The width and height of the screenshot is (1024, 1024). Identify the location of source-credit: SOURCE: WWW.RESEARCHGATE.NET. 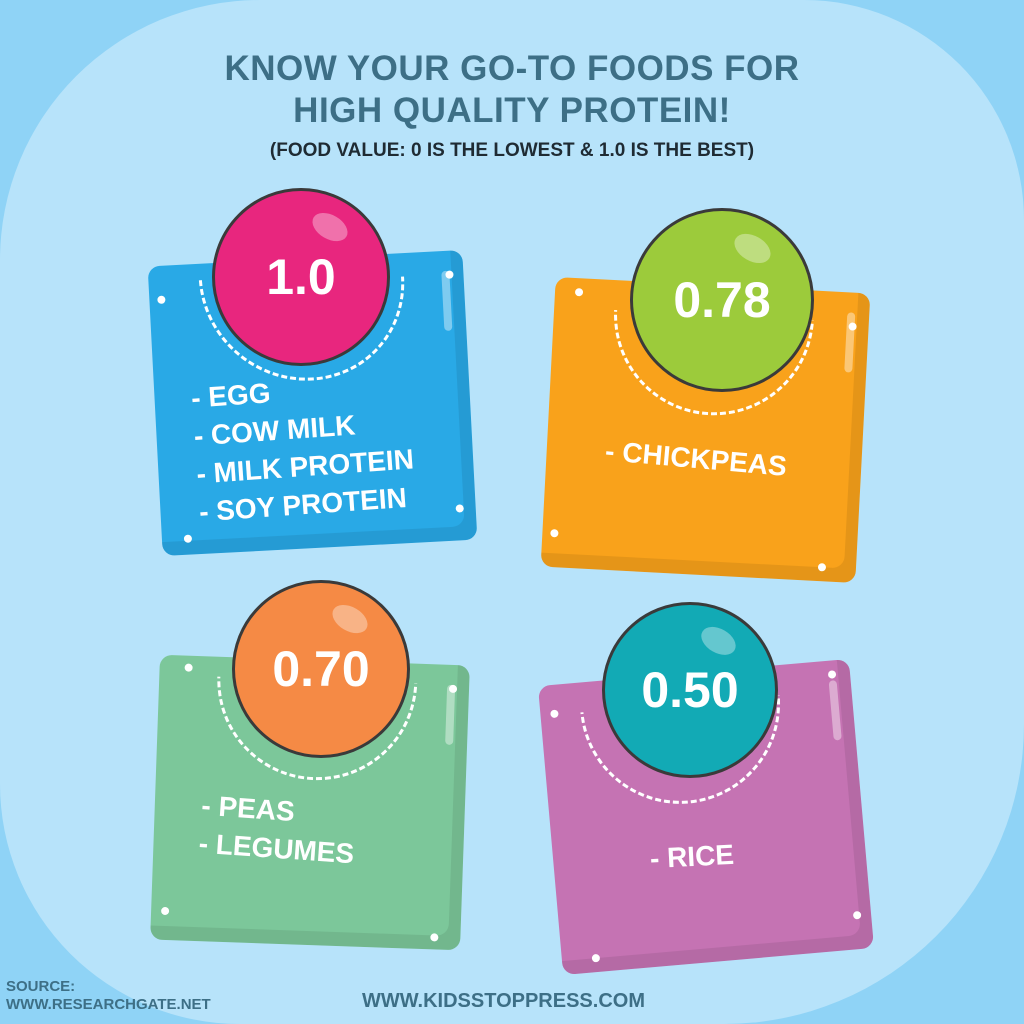
(108, 995).